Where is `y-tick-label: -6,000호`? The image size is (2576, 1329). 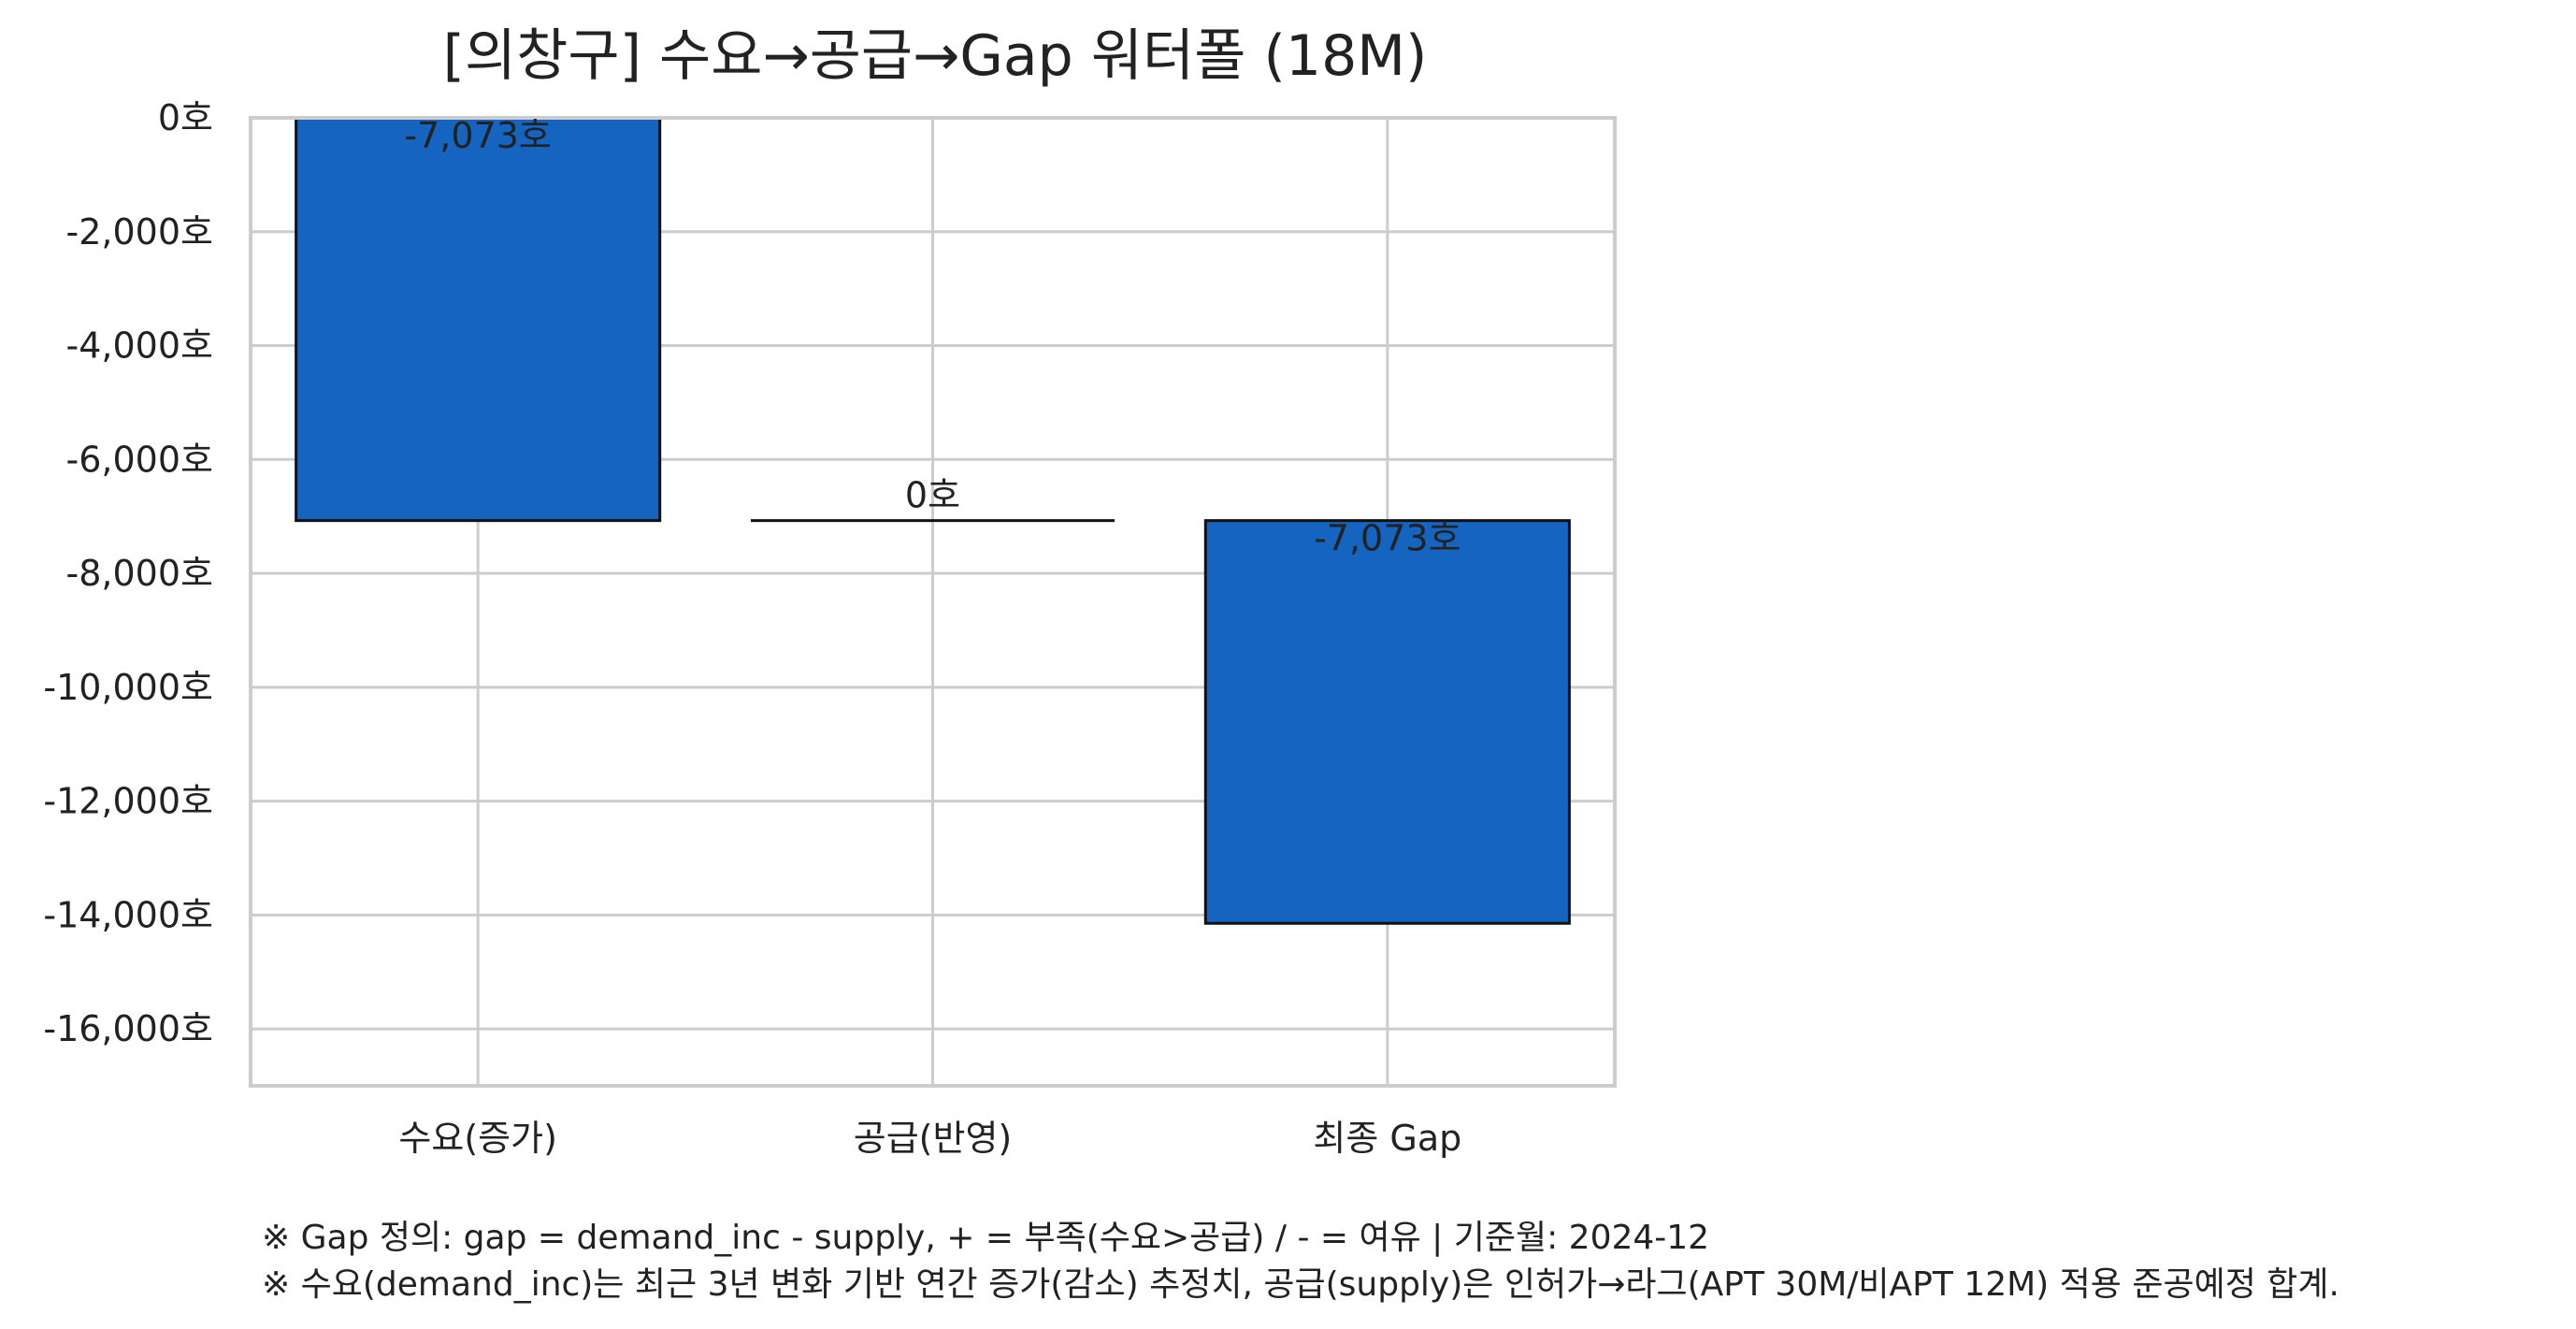
y-tick-label: -6,000호 is located at coordinates (139, 460).